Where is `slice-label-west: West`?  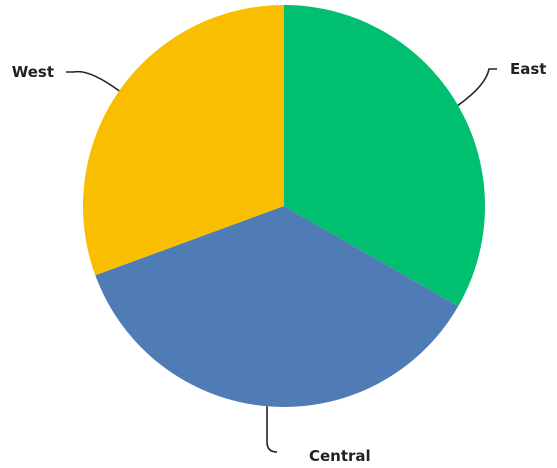
slice-label-west: West is located at coordinates (33, 72).